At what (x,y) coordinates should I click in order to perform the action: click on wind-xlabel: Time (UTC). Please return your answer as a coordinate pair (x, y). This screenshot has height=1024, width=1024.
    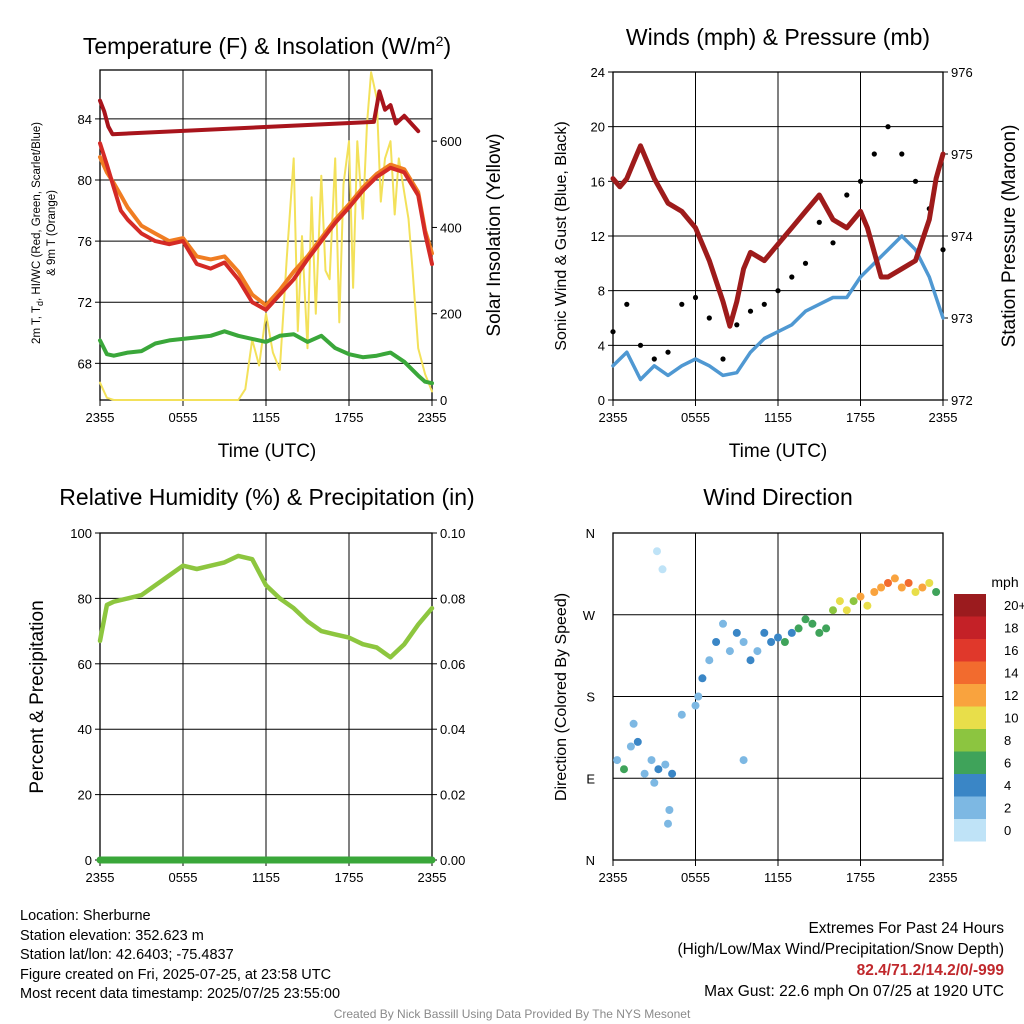
    Looking at the image, I should click on (778, 451).